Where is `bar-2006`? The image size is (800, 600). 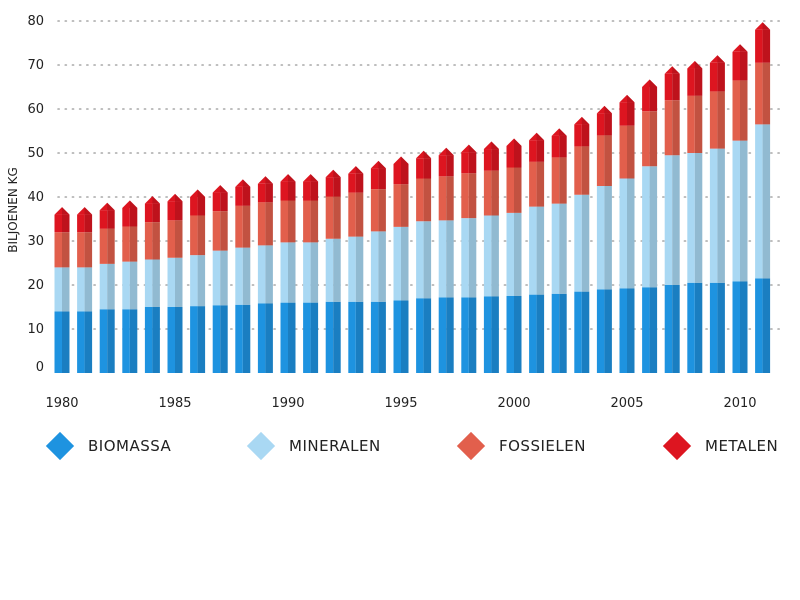 bar-2006 is located at coordinates (650, 226).